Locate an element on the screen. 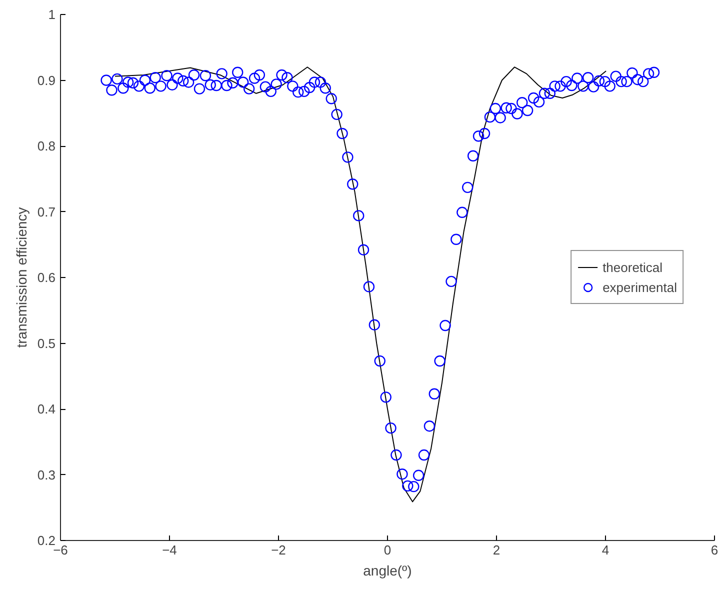  y-tick-label: 0.5 is located at coordinates (46, 343).